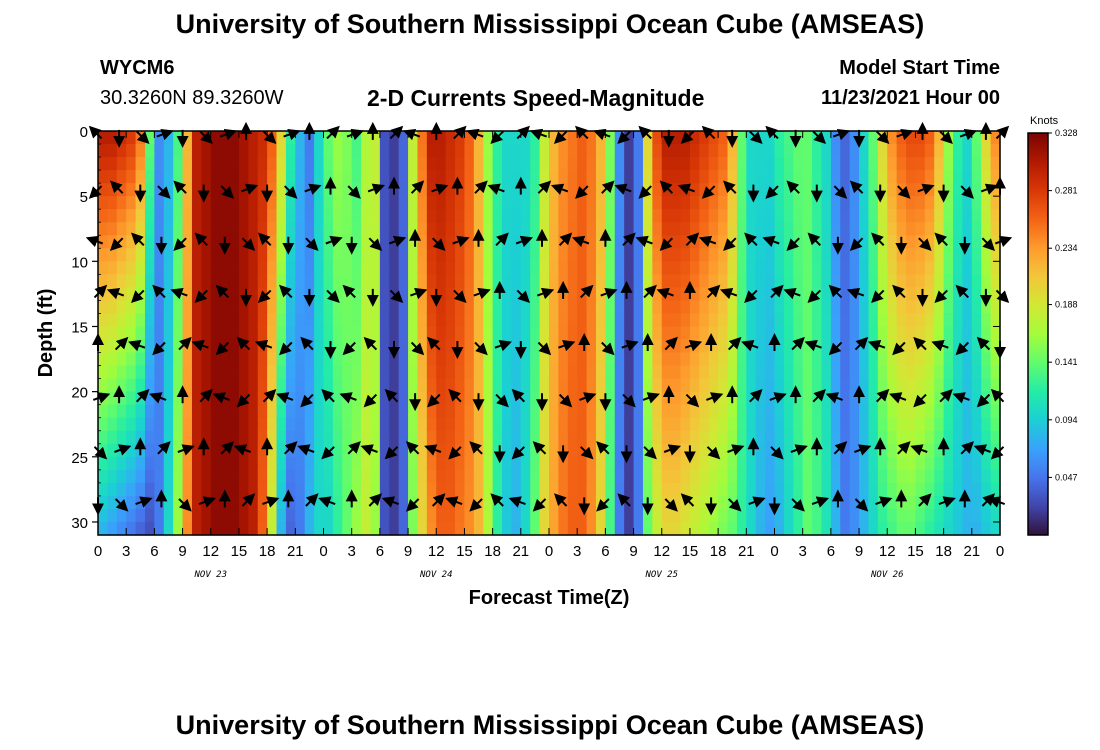 This screenshot has height=750, width=1100. Describe the element at coordinates (182, 551) in the screenshot. I see `x-tick-label: 9` at that location.